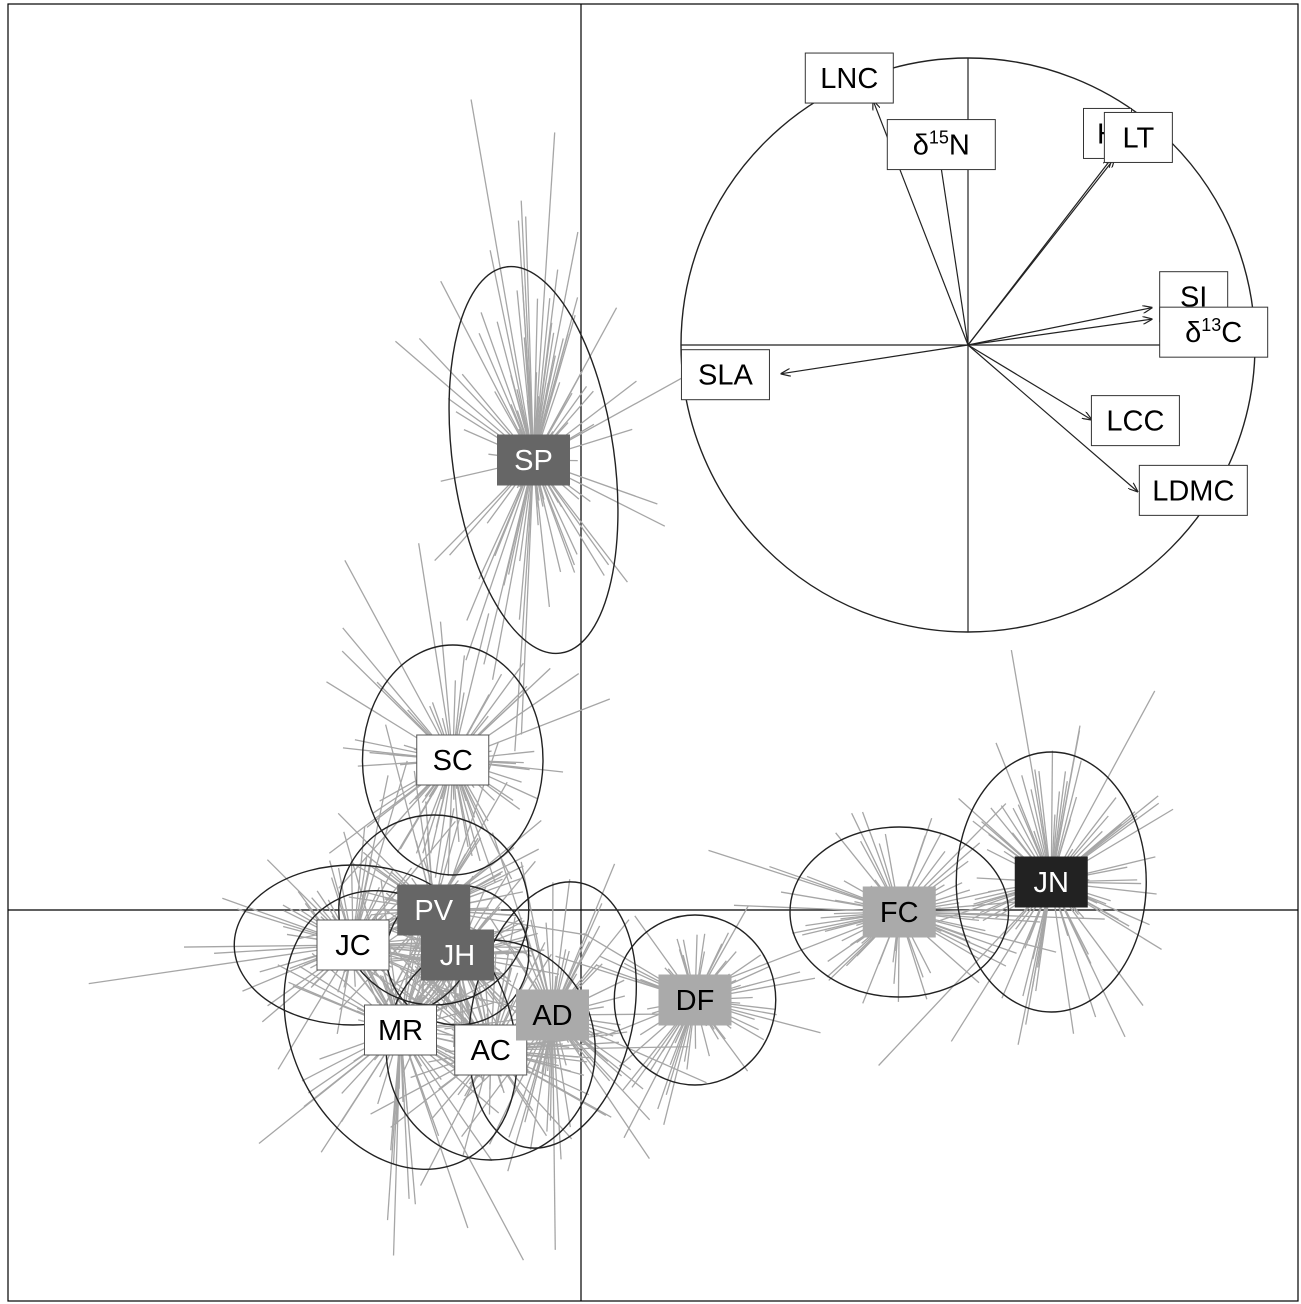  I want to click on variable-label-sla: SLA, so click(725, 375).